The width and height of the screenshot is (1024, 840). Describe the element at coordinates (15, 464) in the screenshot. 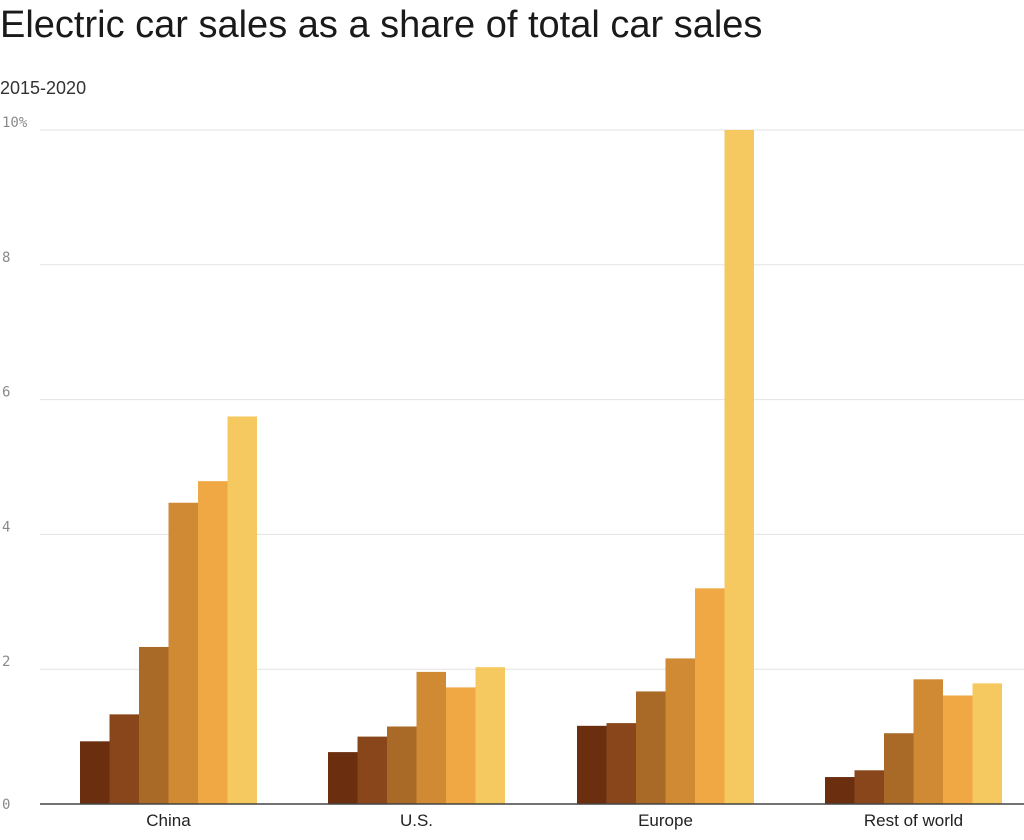

I see `y-axis: 0 2 4 6 8 10%` at that location.